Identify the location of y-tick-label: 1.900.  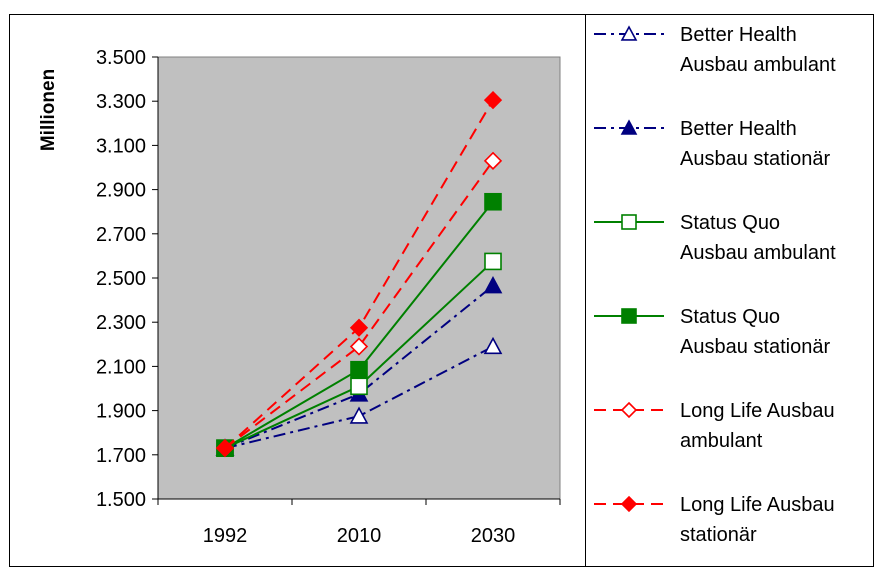
(121, 412).